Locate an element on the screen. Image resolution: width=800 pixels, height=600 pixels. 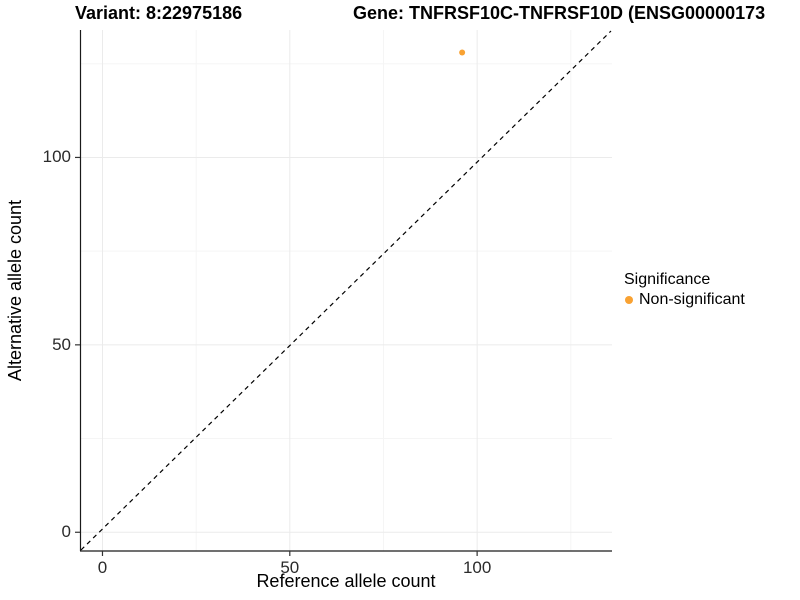
y-tick-label: 100 is located at coordinates (56, 157).